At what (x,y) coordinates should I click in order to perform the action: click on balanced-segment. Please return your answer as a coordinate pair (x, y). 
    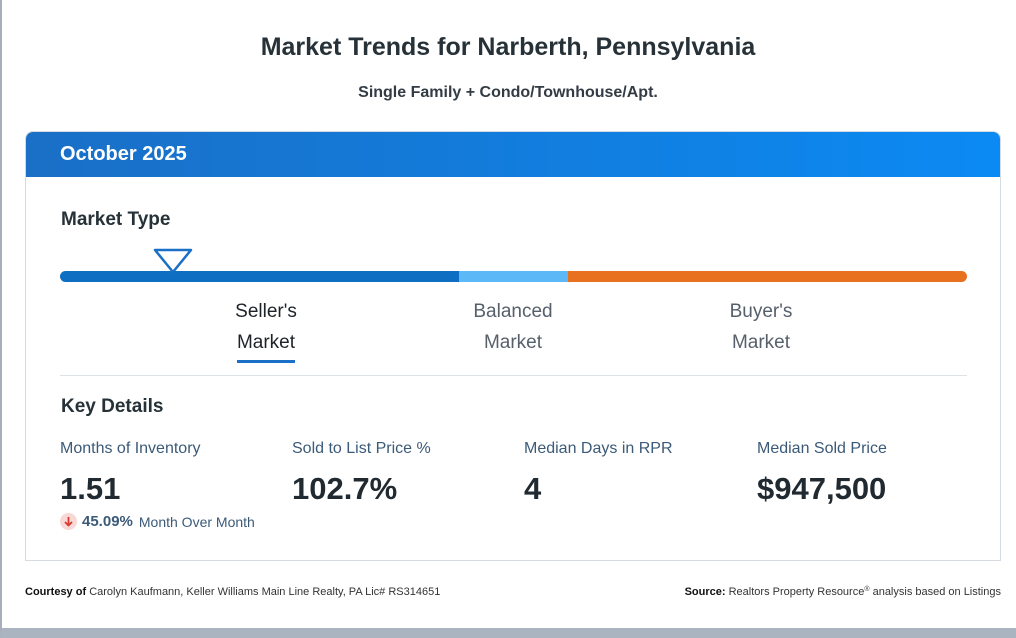
    Looking at the image, I should click on (513, 276).